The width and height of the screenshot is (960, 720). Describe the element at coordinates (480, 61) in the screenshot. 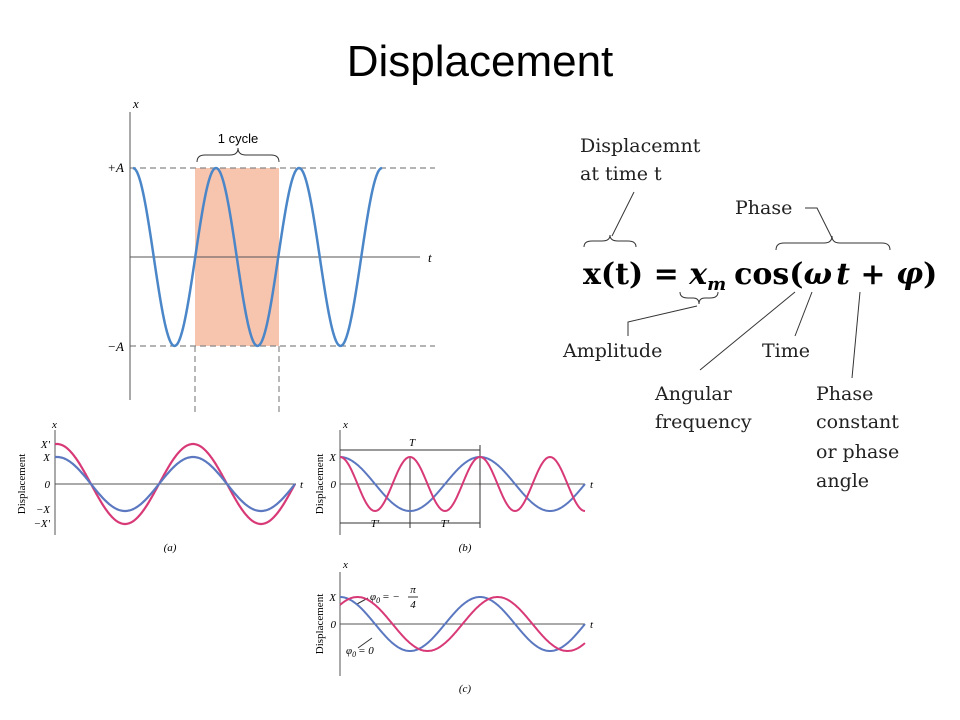

I see `title: Displacement` at that location.